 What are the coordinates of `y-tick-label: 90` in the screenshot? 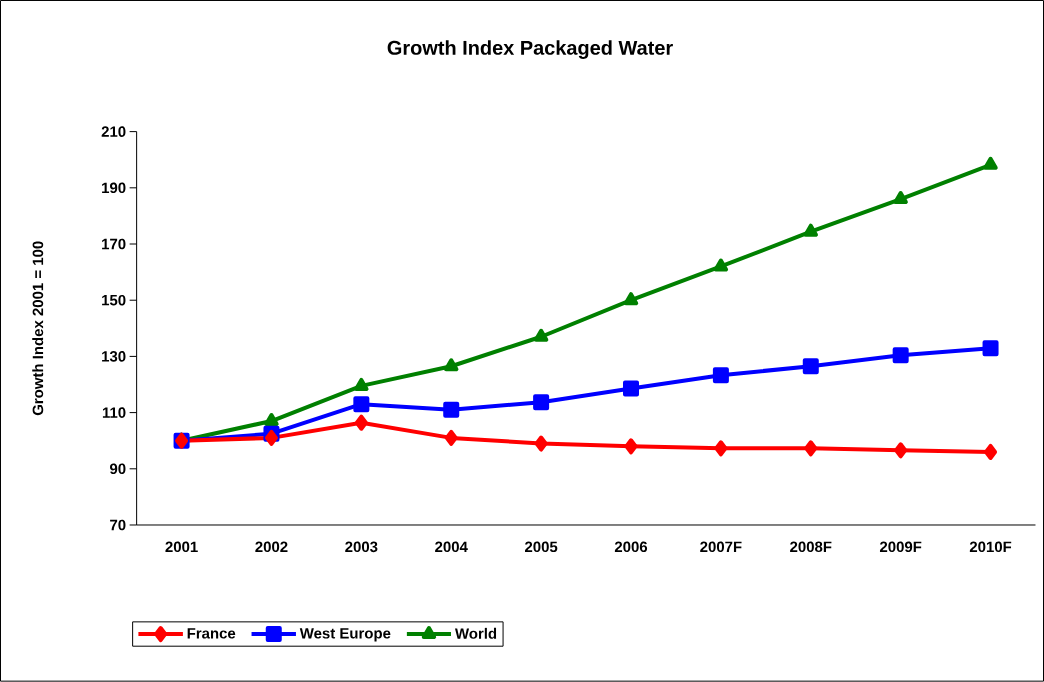 It's located at (117, 469).